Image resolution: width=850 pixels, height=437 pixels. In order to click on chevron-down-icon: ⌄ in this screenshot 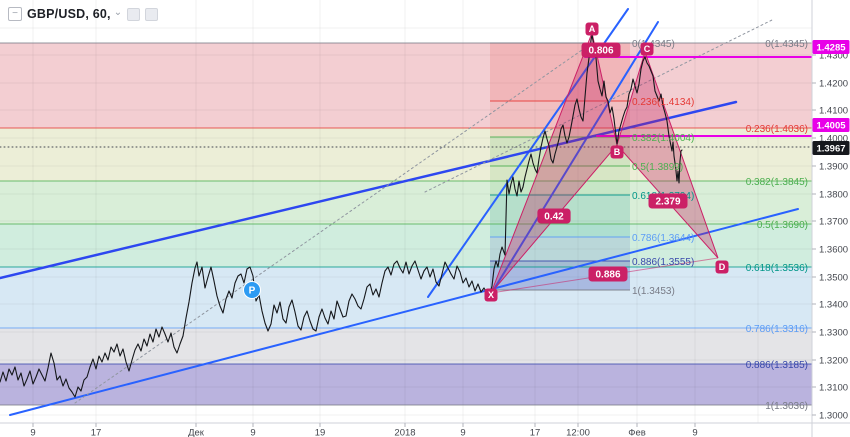, I will do `click(118, 12)`.